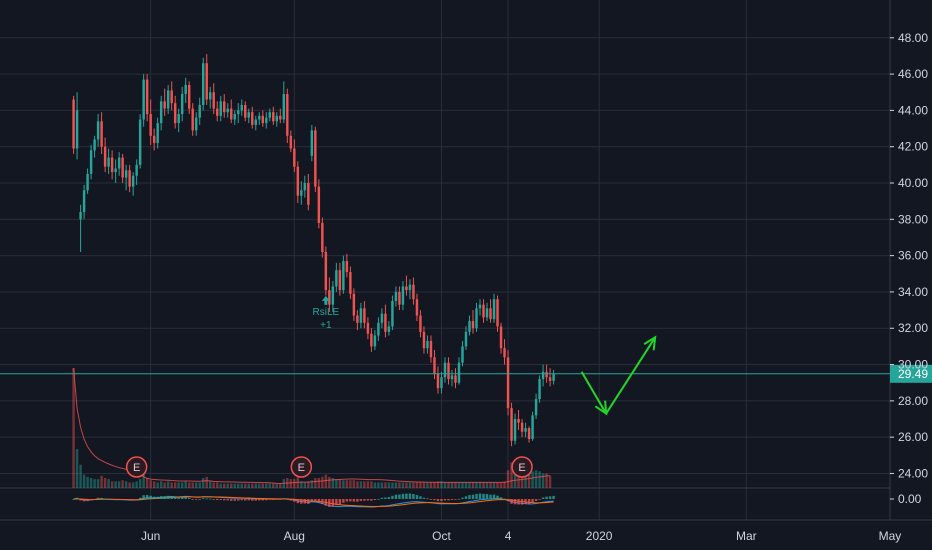 The height and width of the screenshot is (550, 932). What do you see at coordinates (312, 425) in the screenshot?
I see `volume-ma-line` at bounding box center [312, 425].